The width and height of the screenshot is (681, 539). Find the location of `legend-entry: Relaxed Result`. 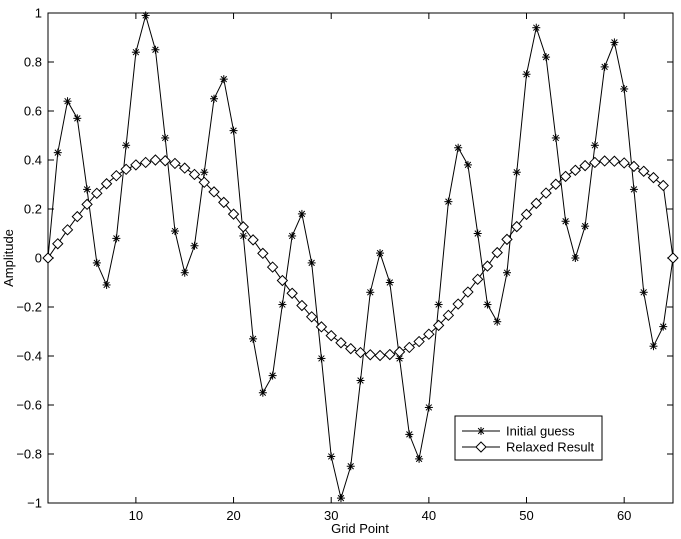

legend-entry: Relaxed Result is located at coordinates (528, 447).